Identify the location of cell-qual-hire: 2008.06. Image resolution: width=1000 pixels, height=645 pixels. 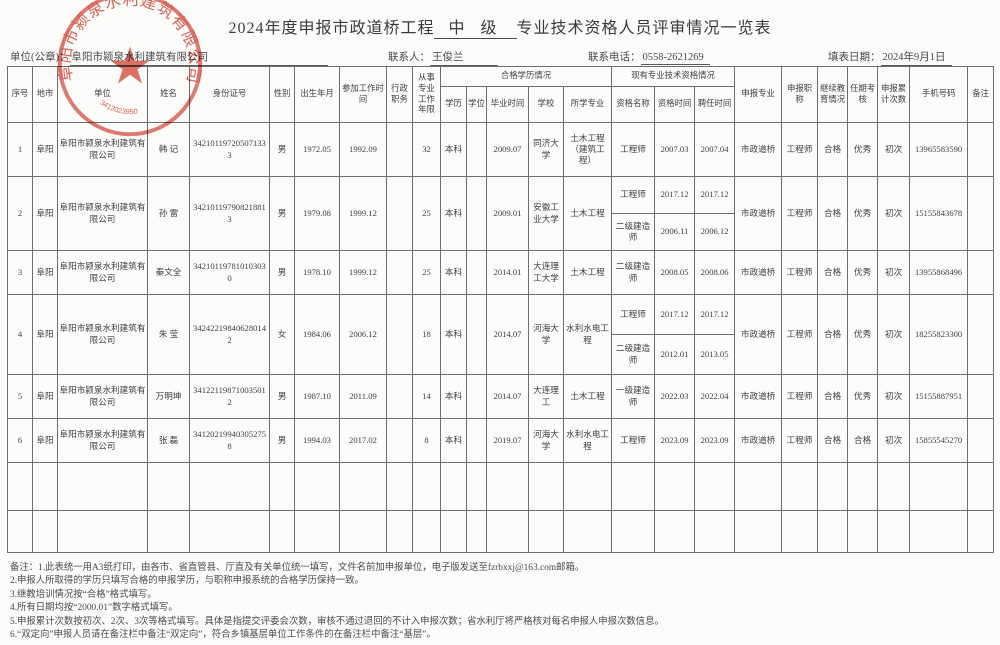
(715, 272).